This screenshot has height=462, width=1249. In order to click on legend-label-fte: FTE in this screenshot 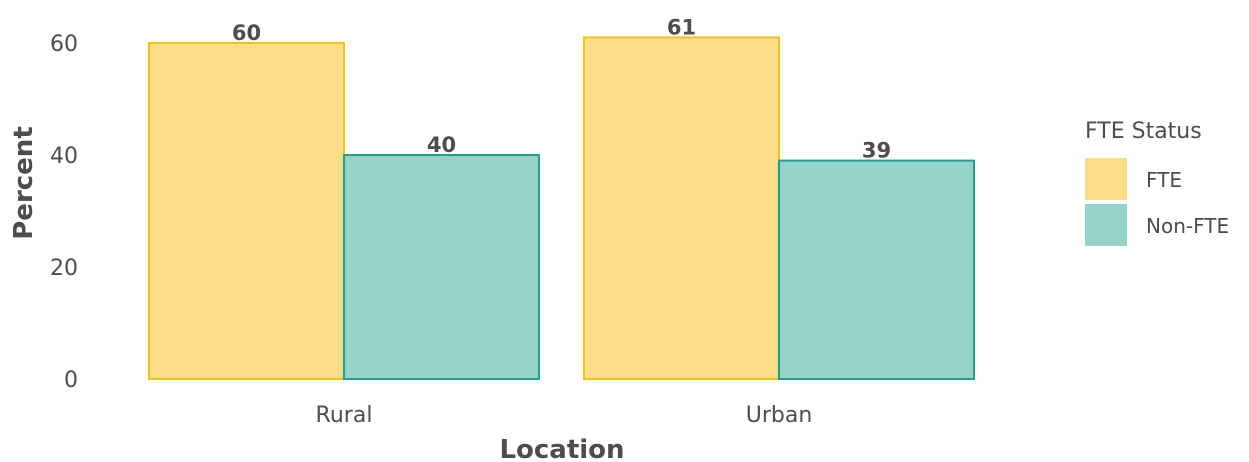, I will do `click(1164, 180)`.